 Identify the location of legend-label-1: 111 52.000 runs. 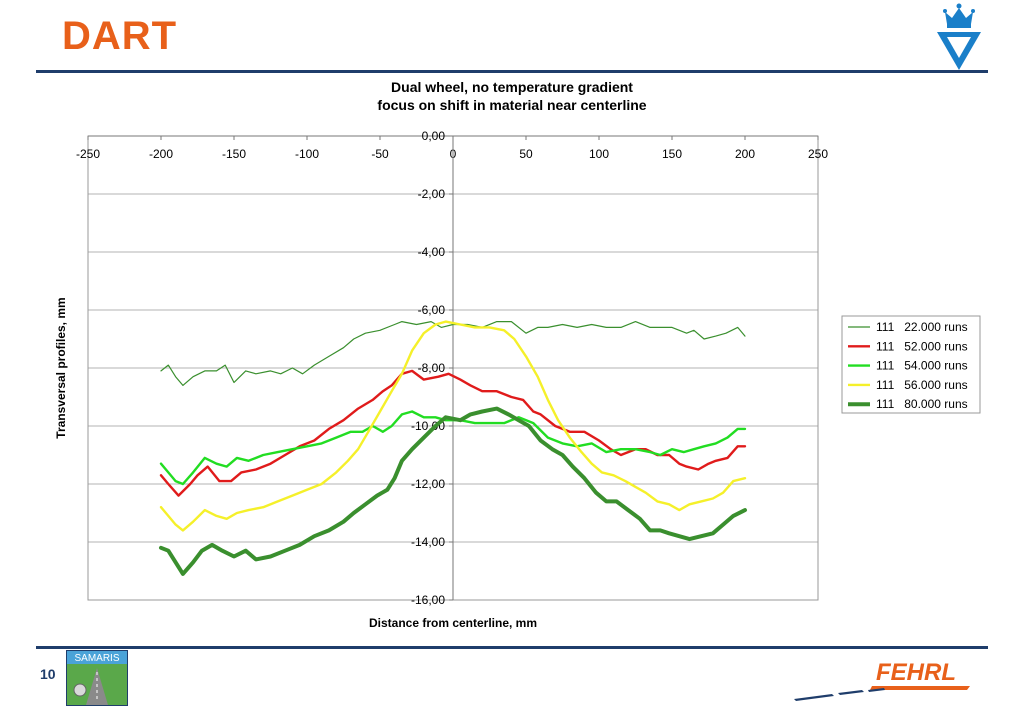
(922, 346).